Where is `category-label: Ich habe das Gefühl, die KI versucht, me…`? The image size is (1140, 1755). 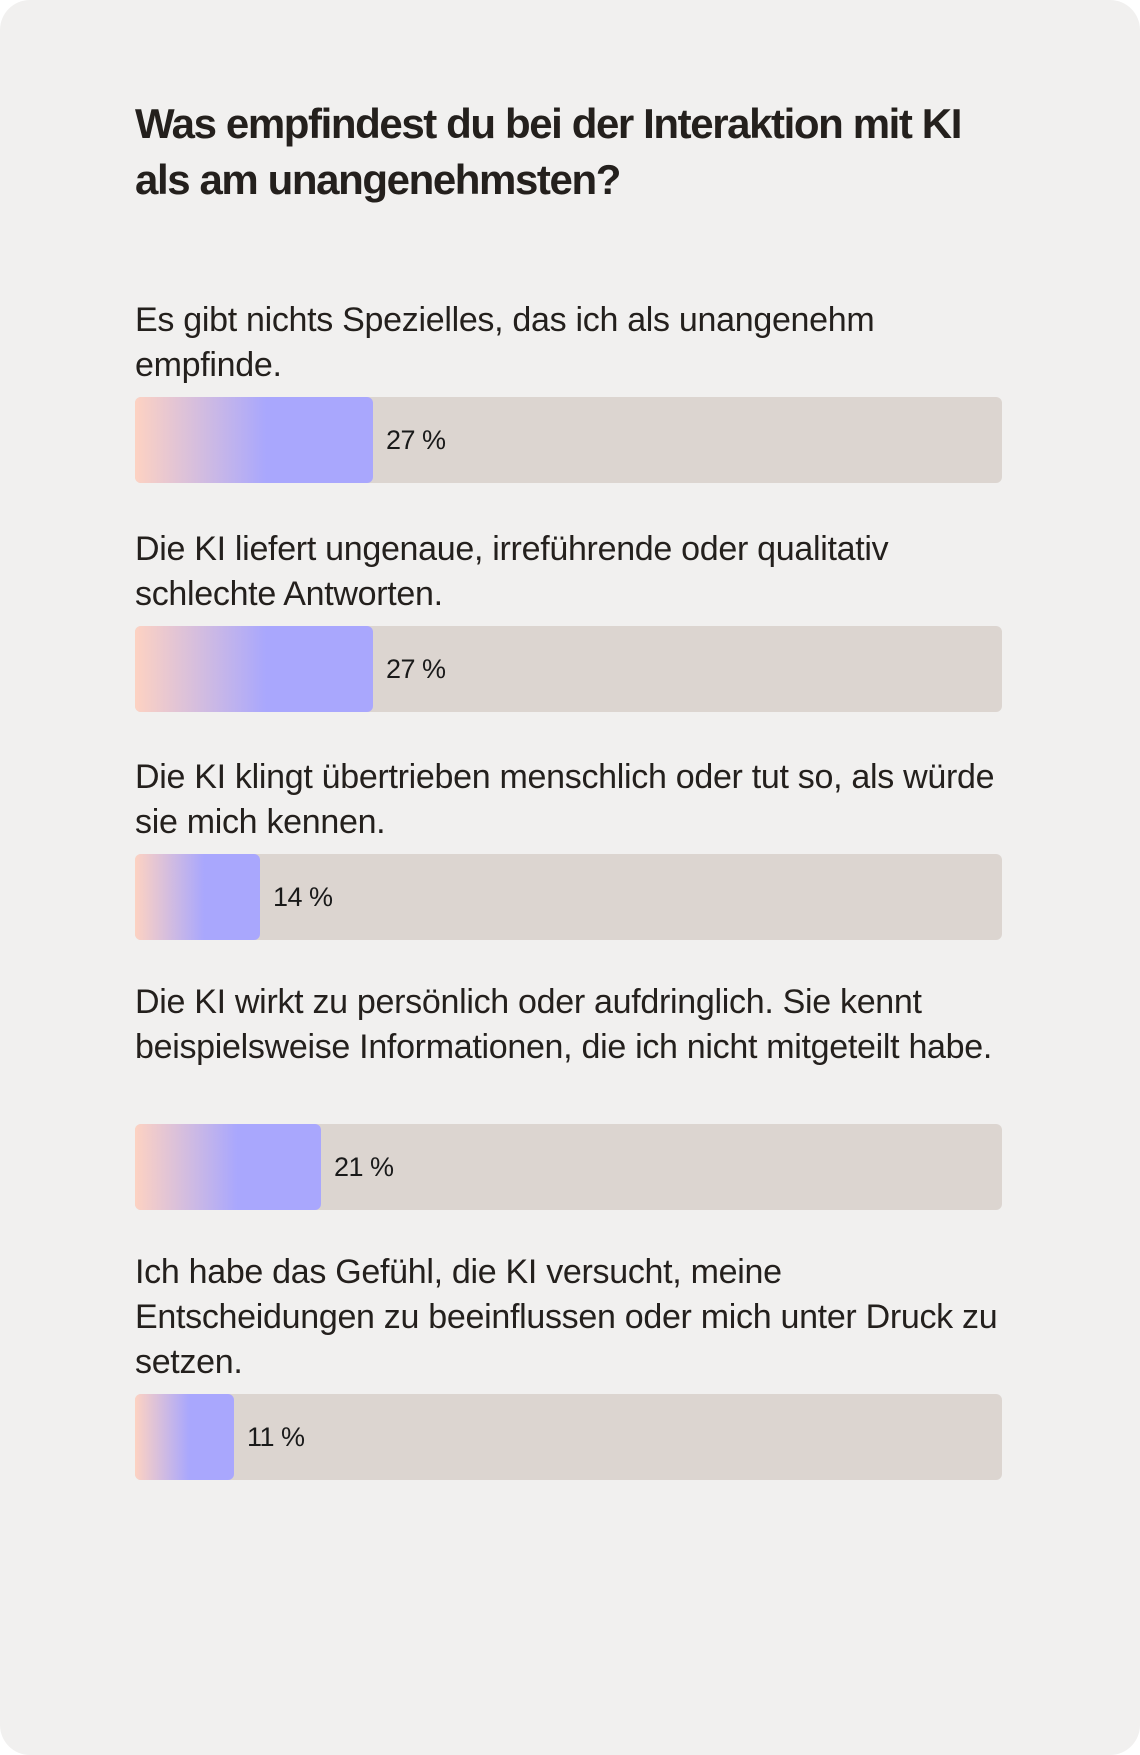
category-label: Ich habe das Gefühl, die KI versucht, me… is located at coordinates (566, 1317).